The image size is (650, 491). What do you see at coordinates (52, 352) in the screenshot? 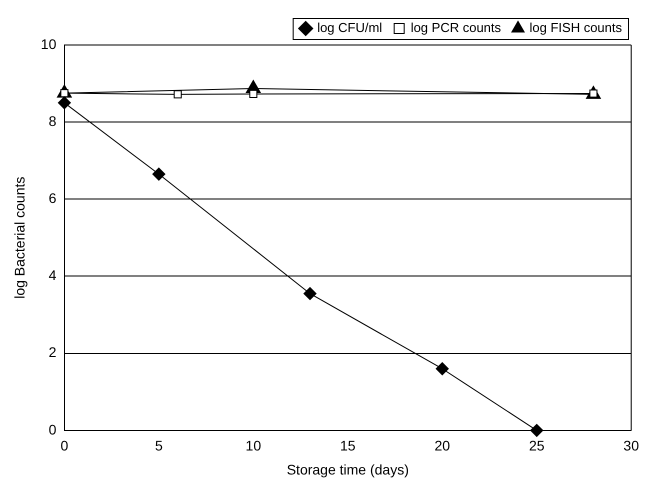
I see `y-tick-label: 2` at bounding box center [52, 352].